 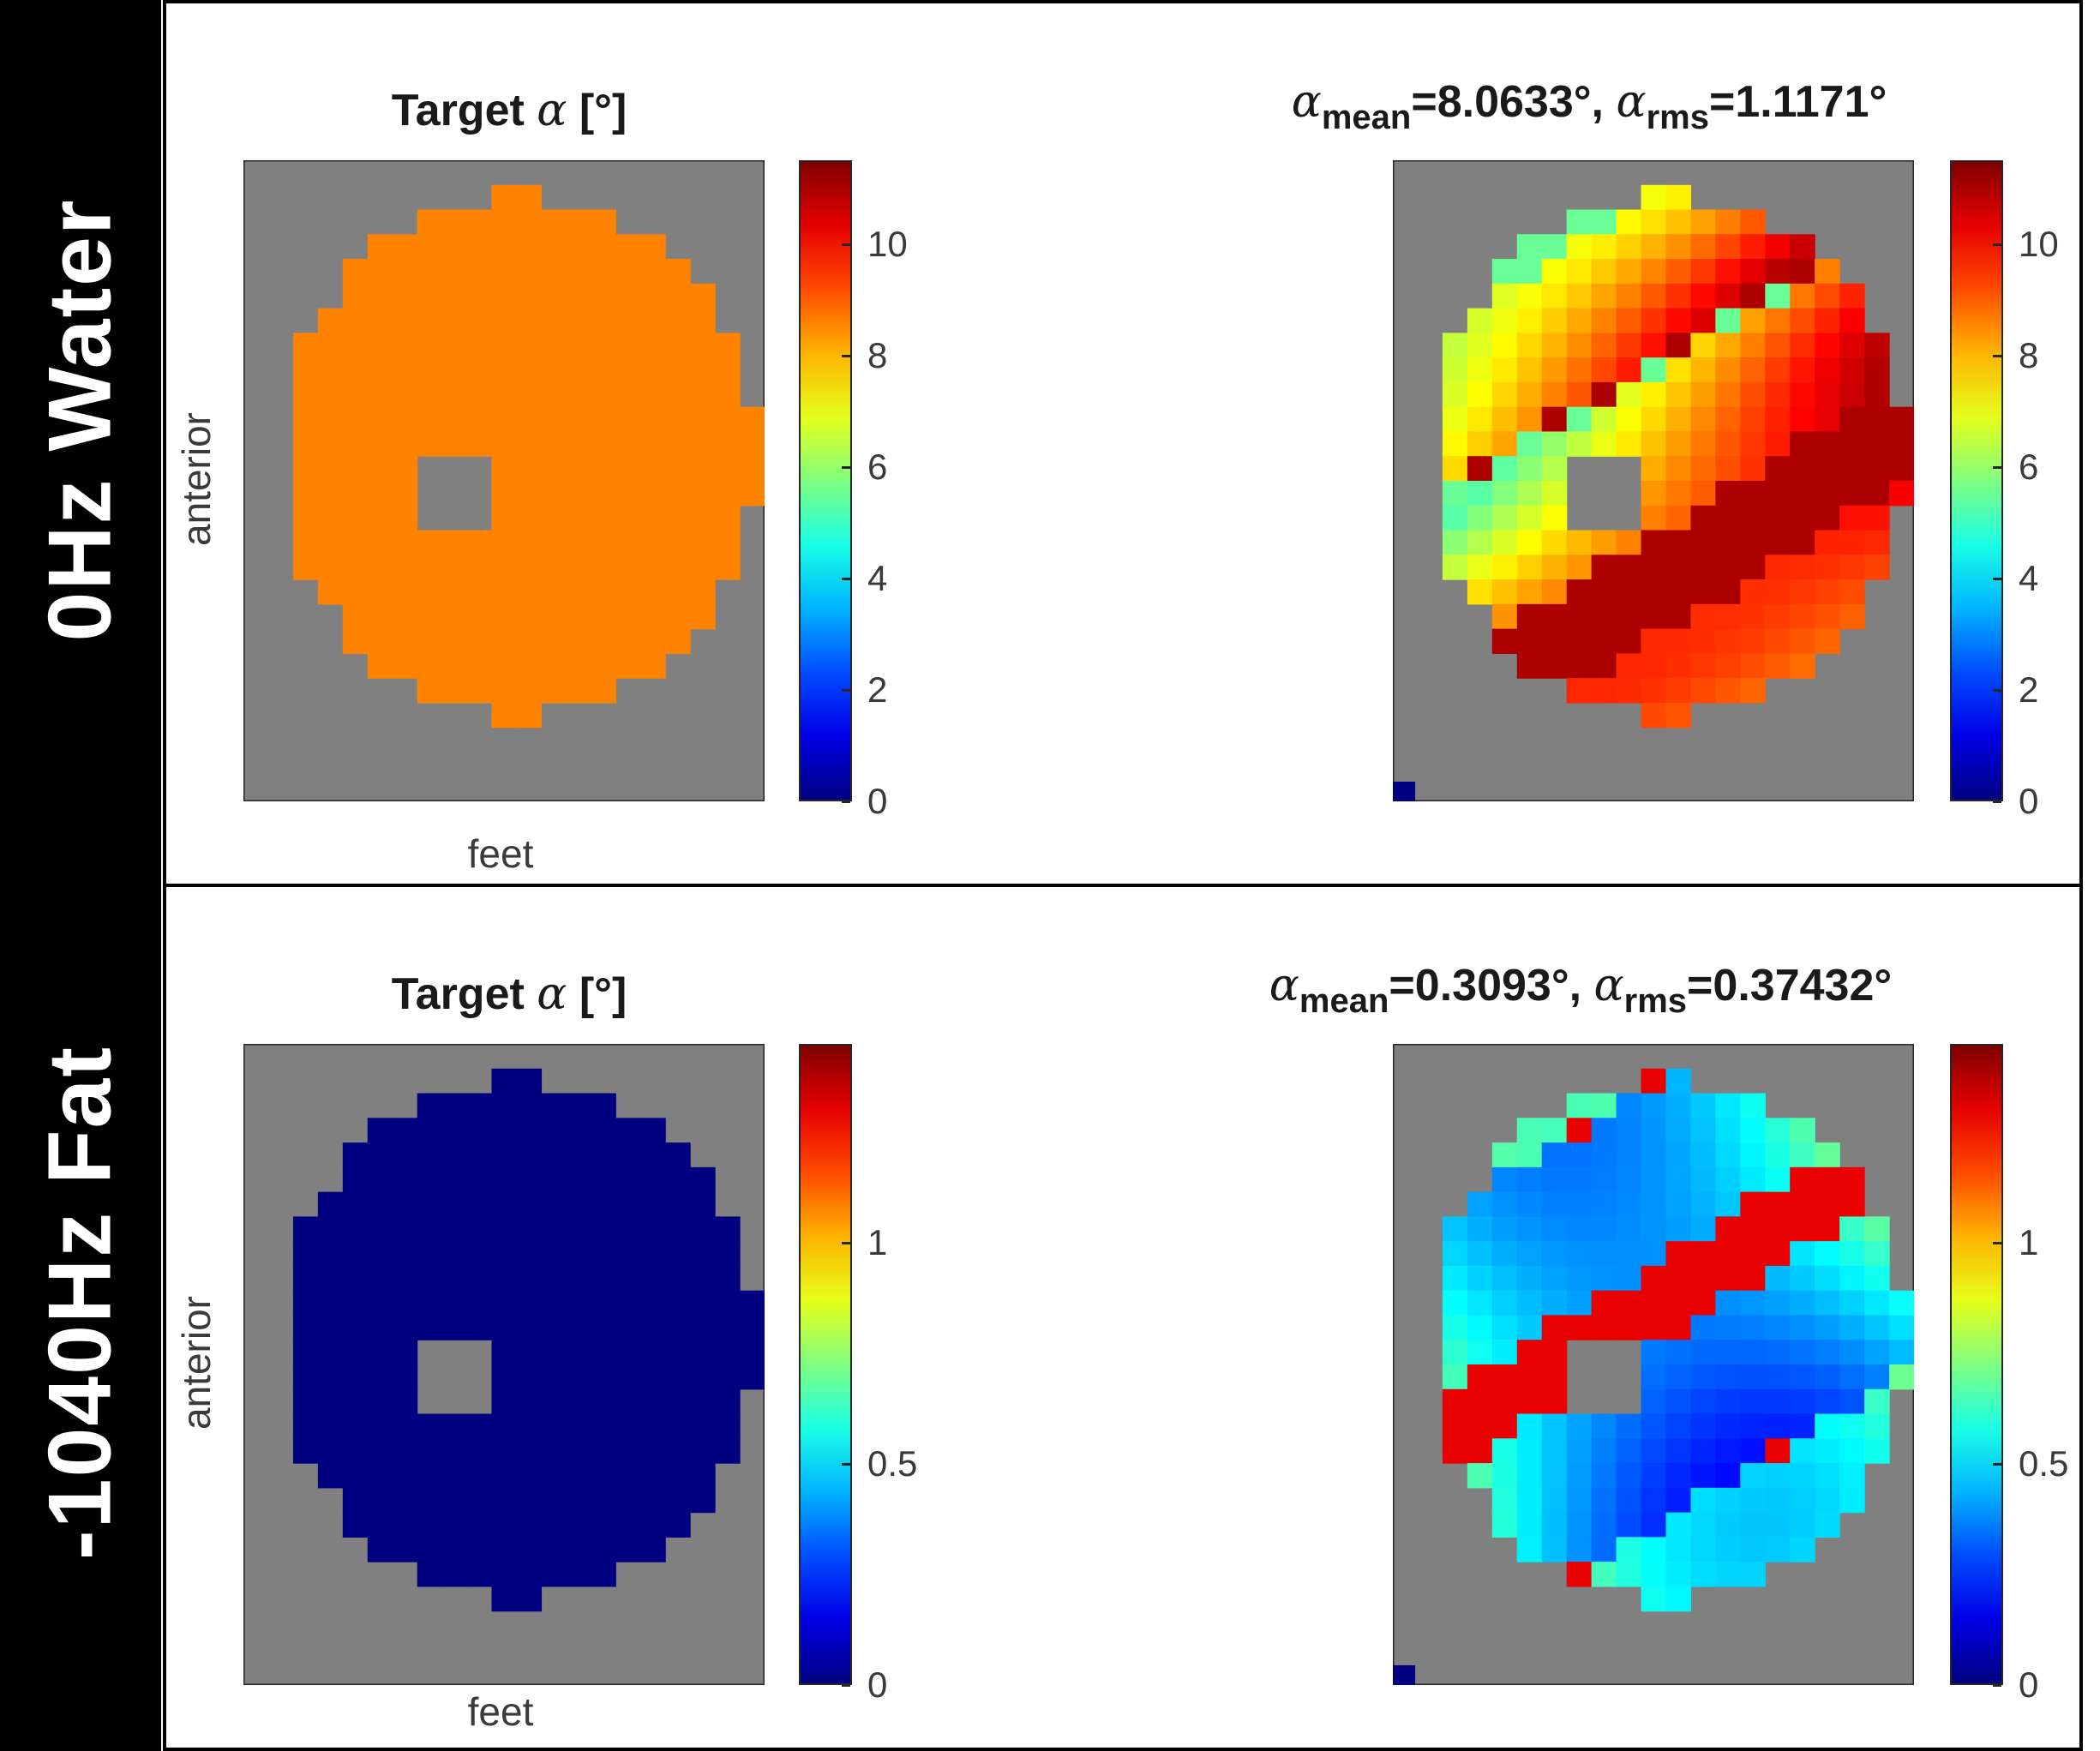 I want to click on achieved-map-water, so click(x=1653, y=480).